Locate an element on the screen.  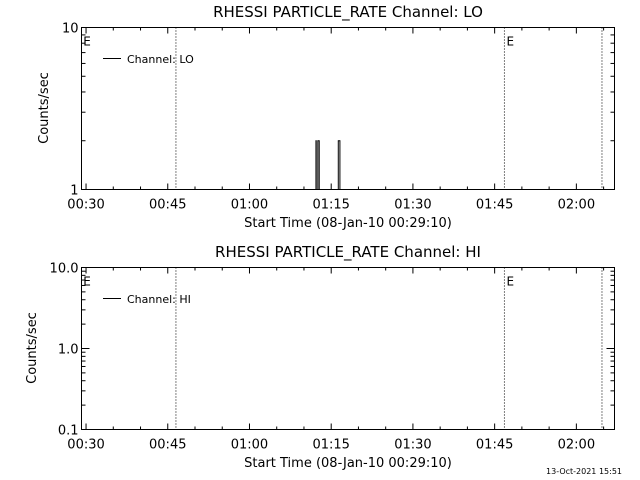
lo-legend-label: Channel: LO is located at coordinates (160, 59).